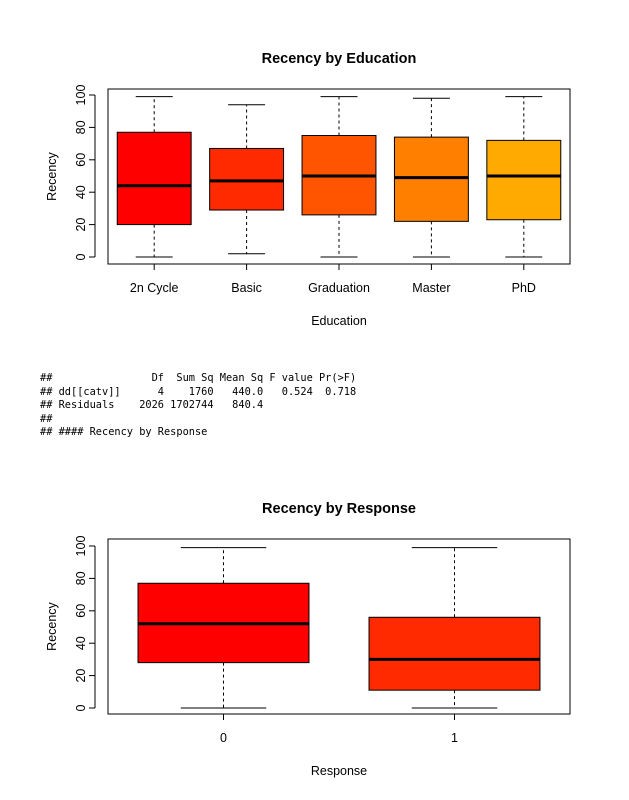 This screenshot has height=800, width=629. Describe the element at coordinates (198, 378) in the screenshot. I see `console-line: ## Df Sum Sq Mean Sq F value Pr(>F)` at that location.